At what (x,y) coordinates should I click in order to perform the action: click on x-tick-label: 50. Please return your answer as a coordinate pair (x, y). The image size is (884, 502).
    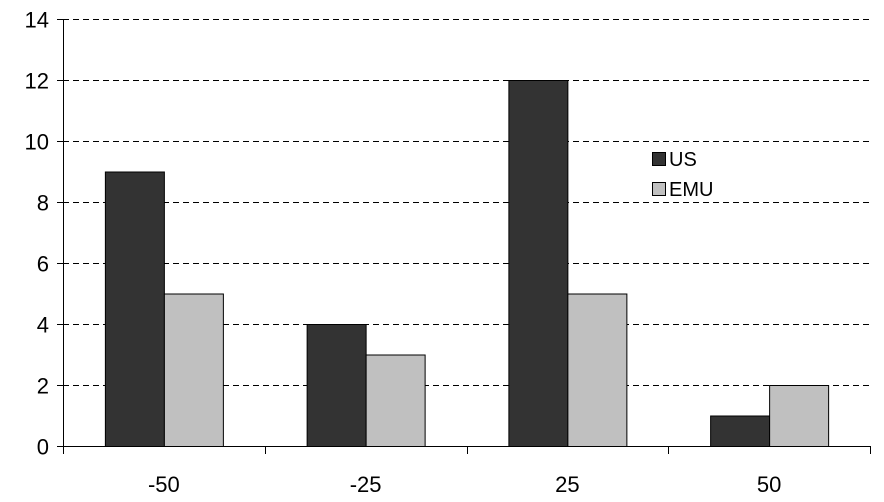
    Looking at the image, I should click on (769, 484).